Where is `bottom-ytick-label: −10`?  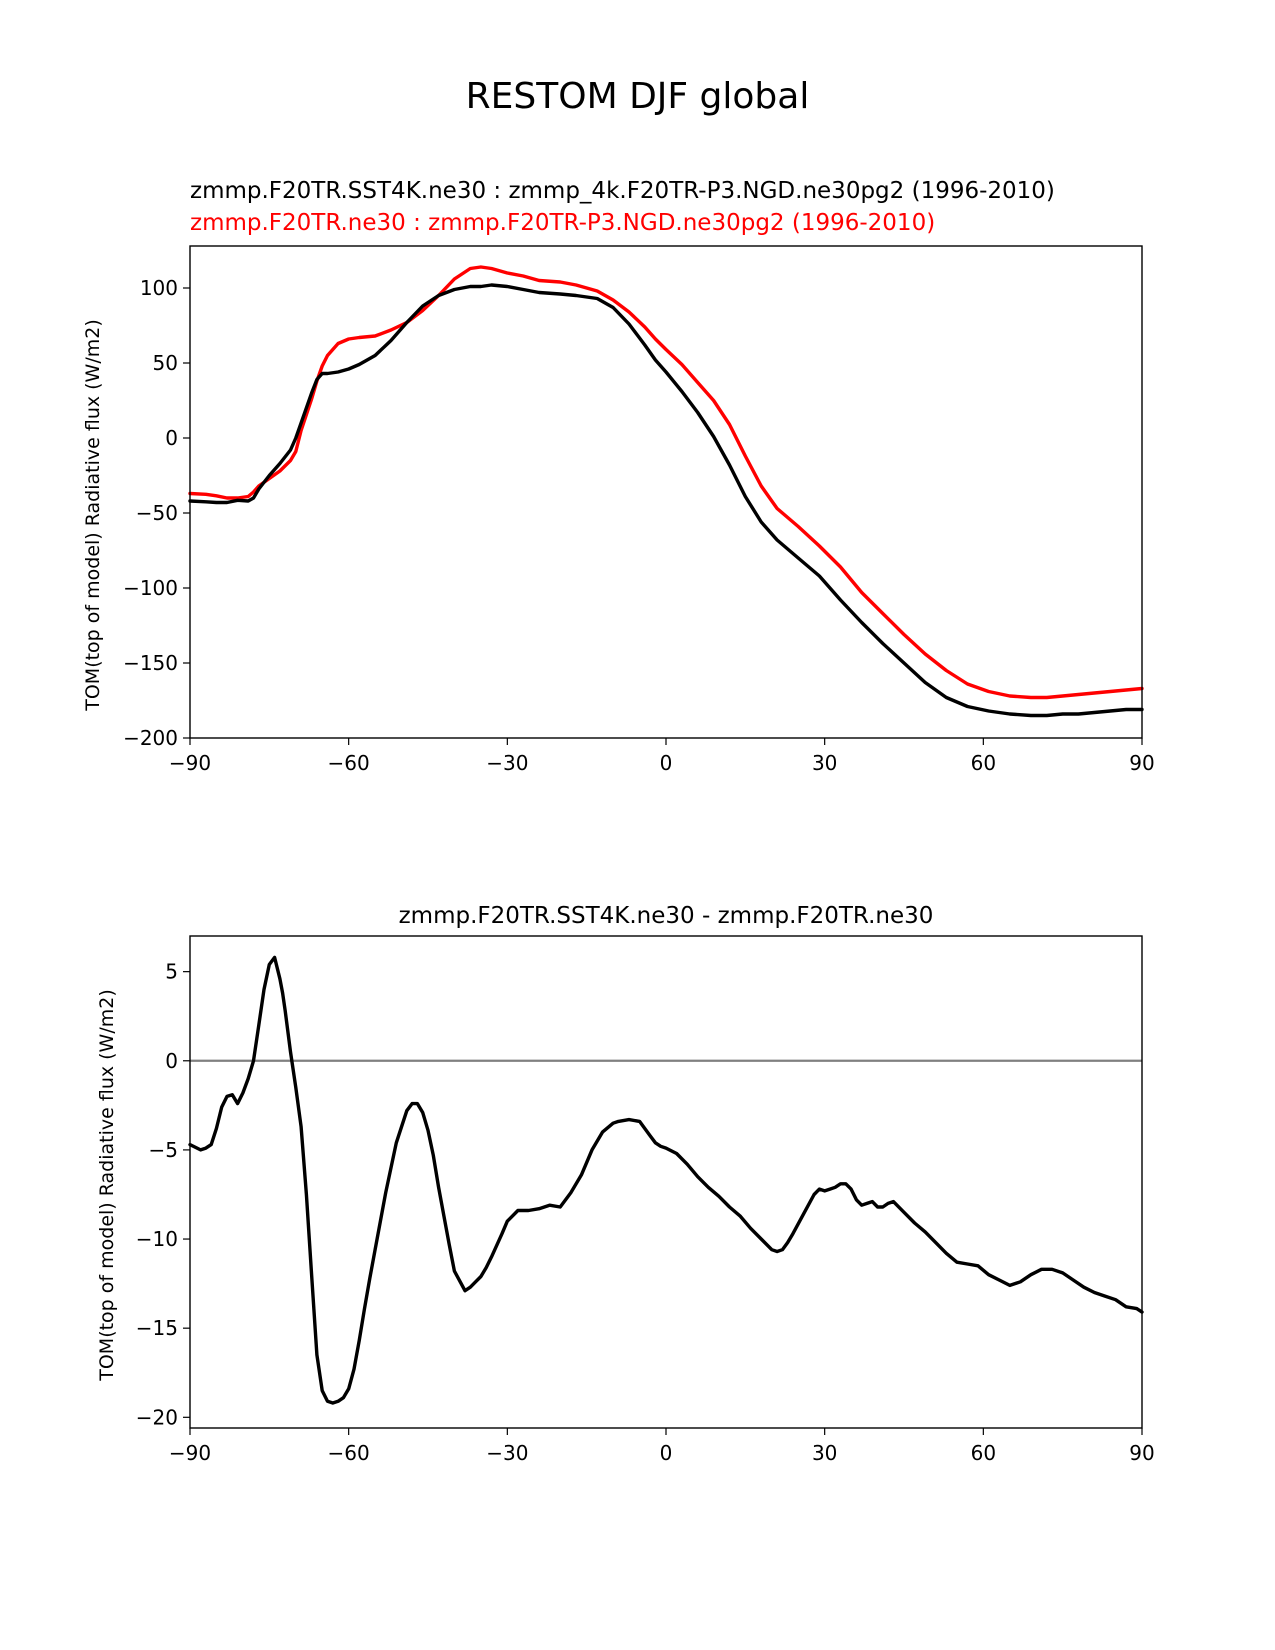 bottom-ytick-label: −10 is located at coordinates (157, 1239).